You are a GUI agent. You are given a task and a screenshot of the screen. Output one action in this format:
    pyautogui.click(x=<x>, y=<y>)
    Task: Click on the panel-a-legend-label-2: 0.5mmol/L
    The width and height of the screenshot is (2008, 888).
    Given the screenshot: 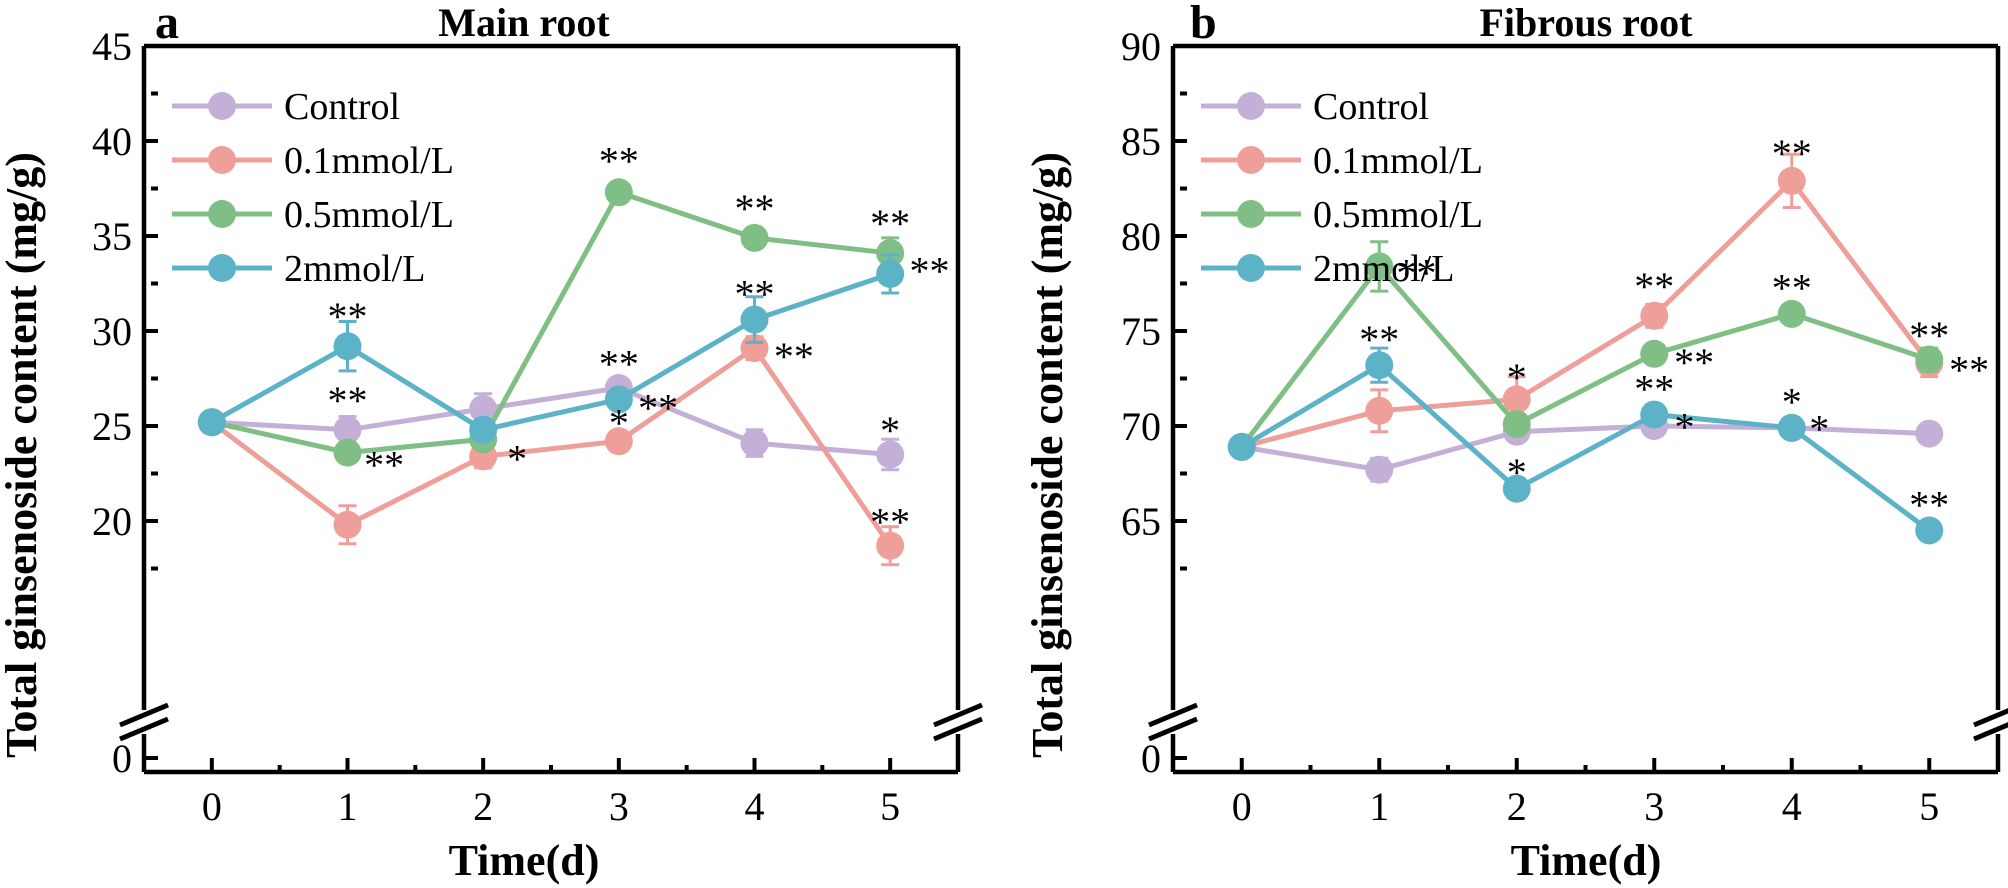 What is the action you would take?
    pyautogui.click(x=369, y=215)
    